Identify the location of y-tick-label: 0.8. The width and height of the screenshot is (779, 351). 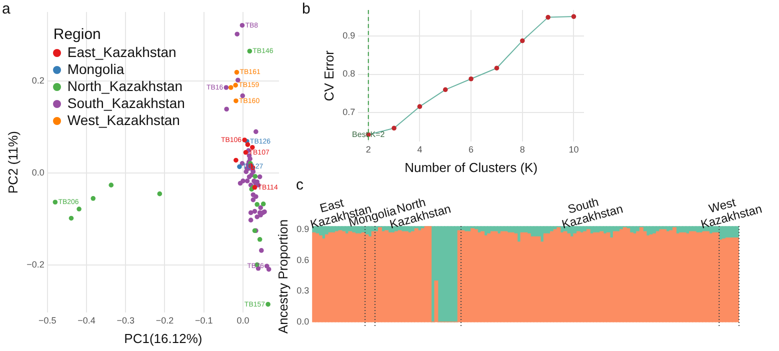
(349, 73).